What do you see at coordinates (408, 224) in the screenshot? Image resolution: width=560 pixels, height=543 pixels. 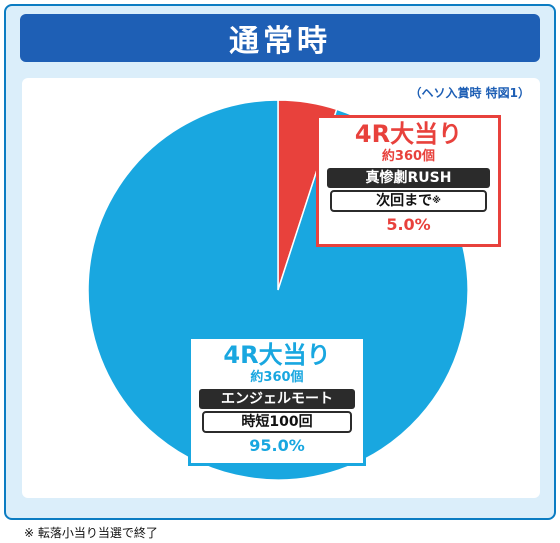 I see `slice-percent: 5.0%` at bounding box center [408, 224].